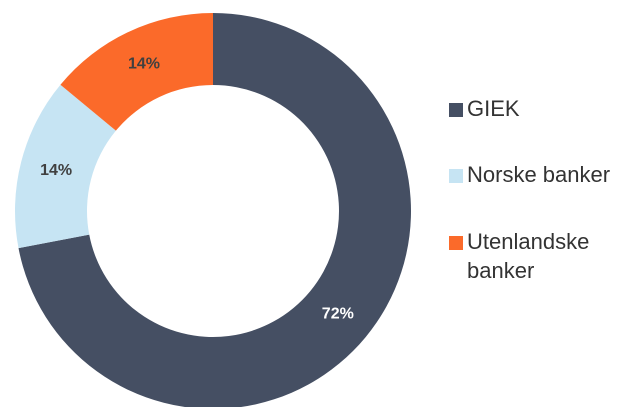  I want to click on legend-item: Utenlandske banker, so click(546, 257).